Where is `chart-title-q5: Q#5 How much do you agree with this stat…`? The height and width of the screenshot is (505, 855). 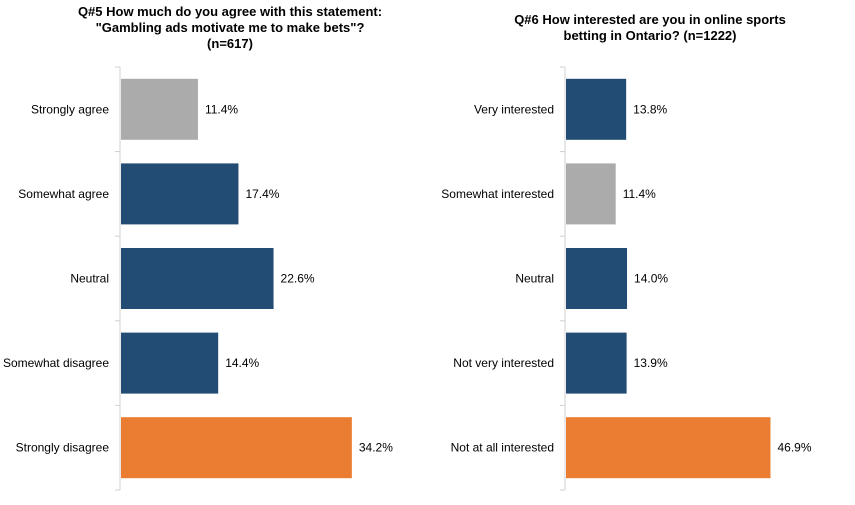 chart-title-q5: Q#5 How much do you agree with this stat… is located at coordinates (230, 28).